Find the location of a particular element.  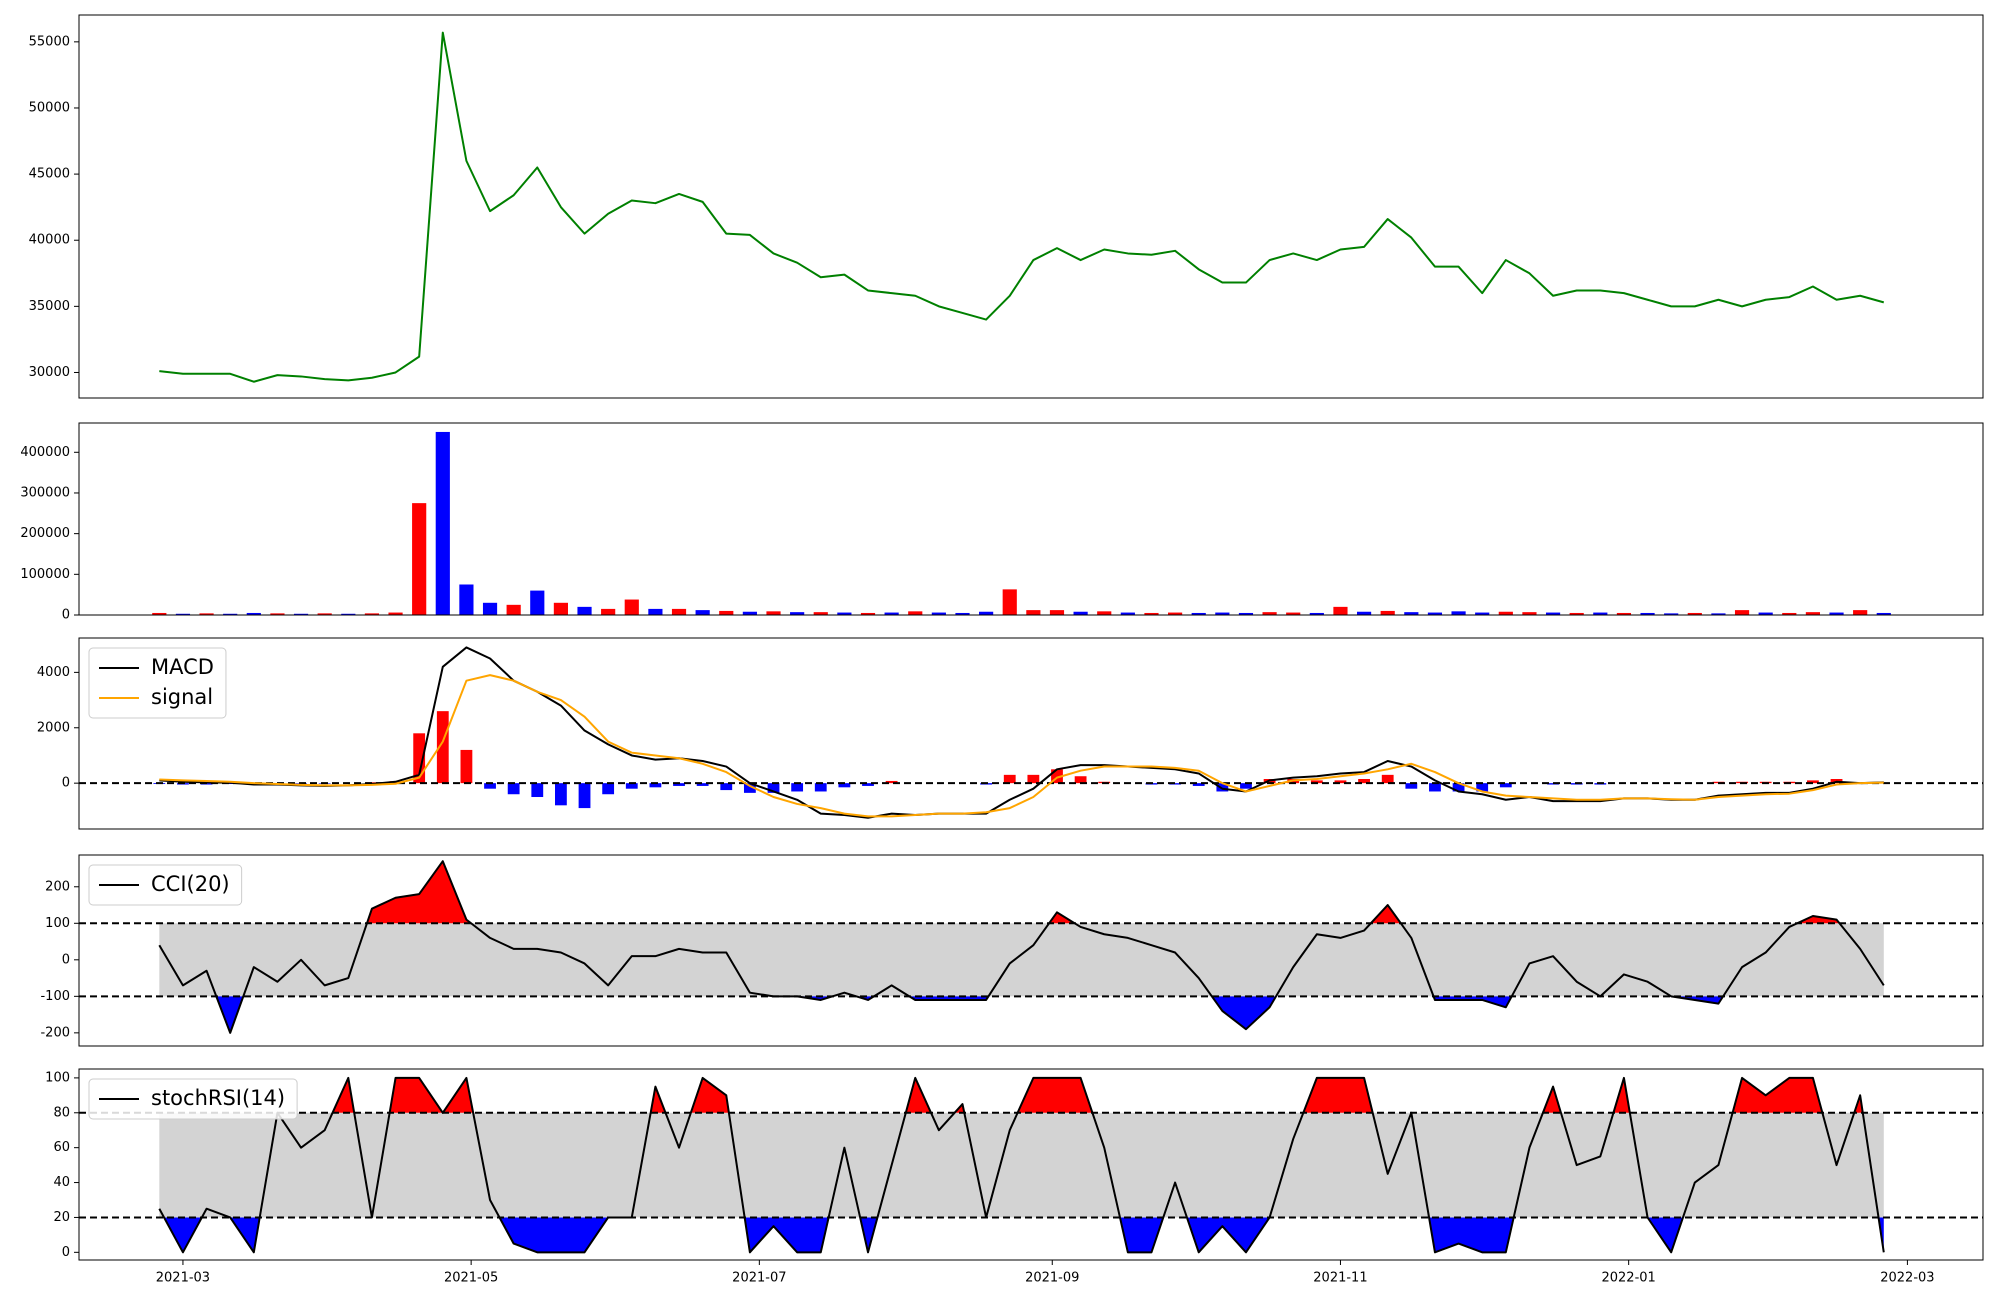

legend-label: signal is located at coordinates (182, 697).